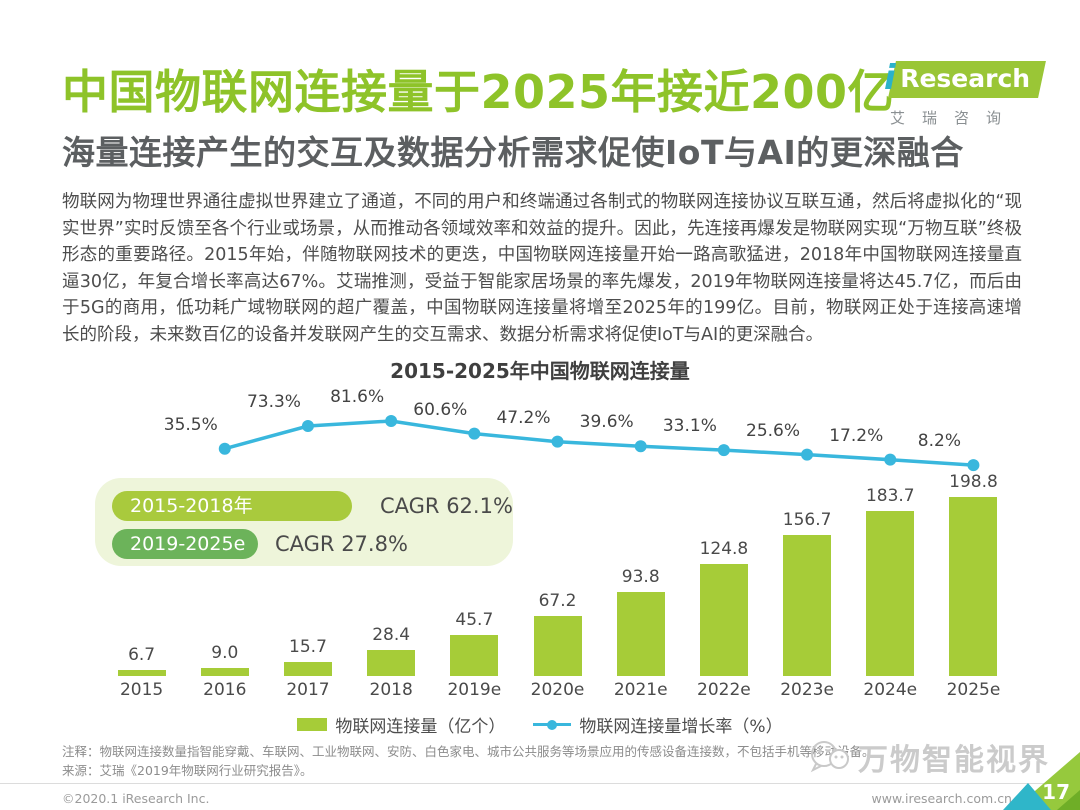  Describe the element at coordinates (540, 783) in the screenshot. I see `footer-divider` at that location.